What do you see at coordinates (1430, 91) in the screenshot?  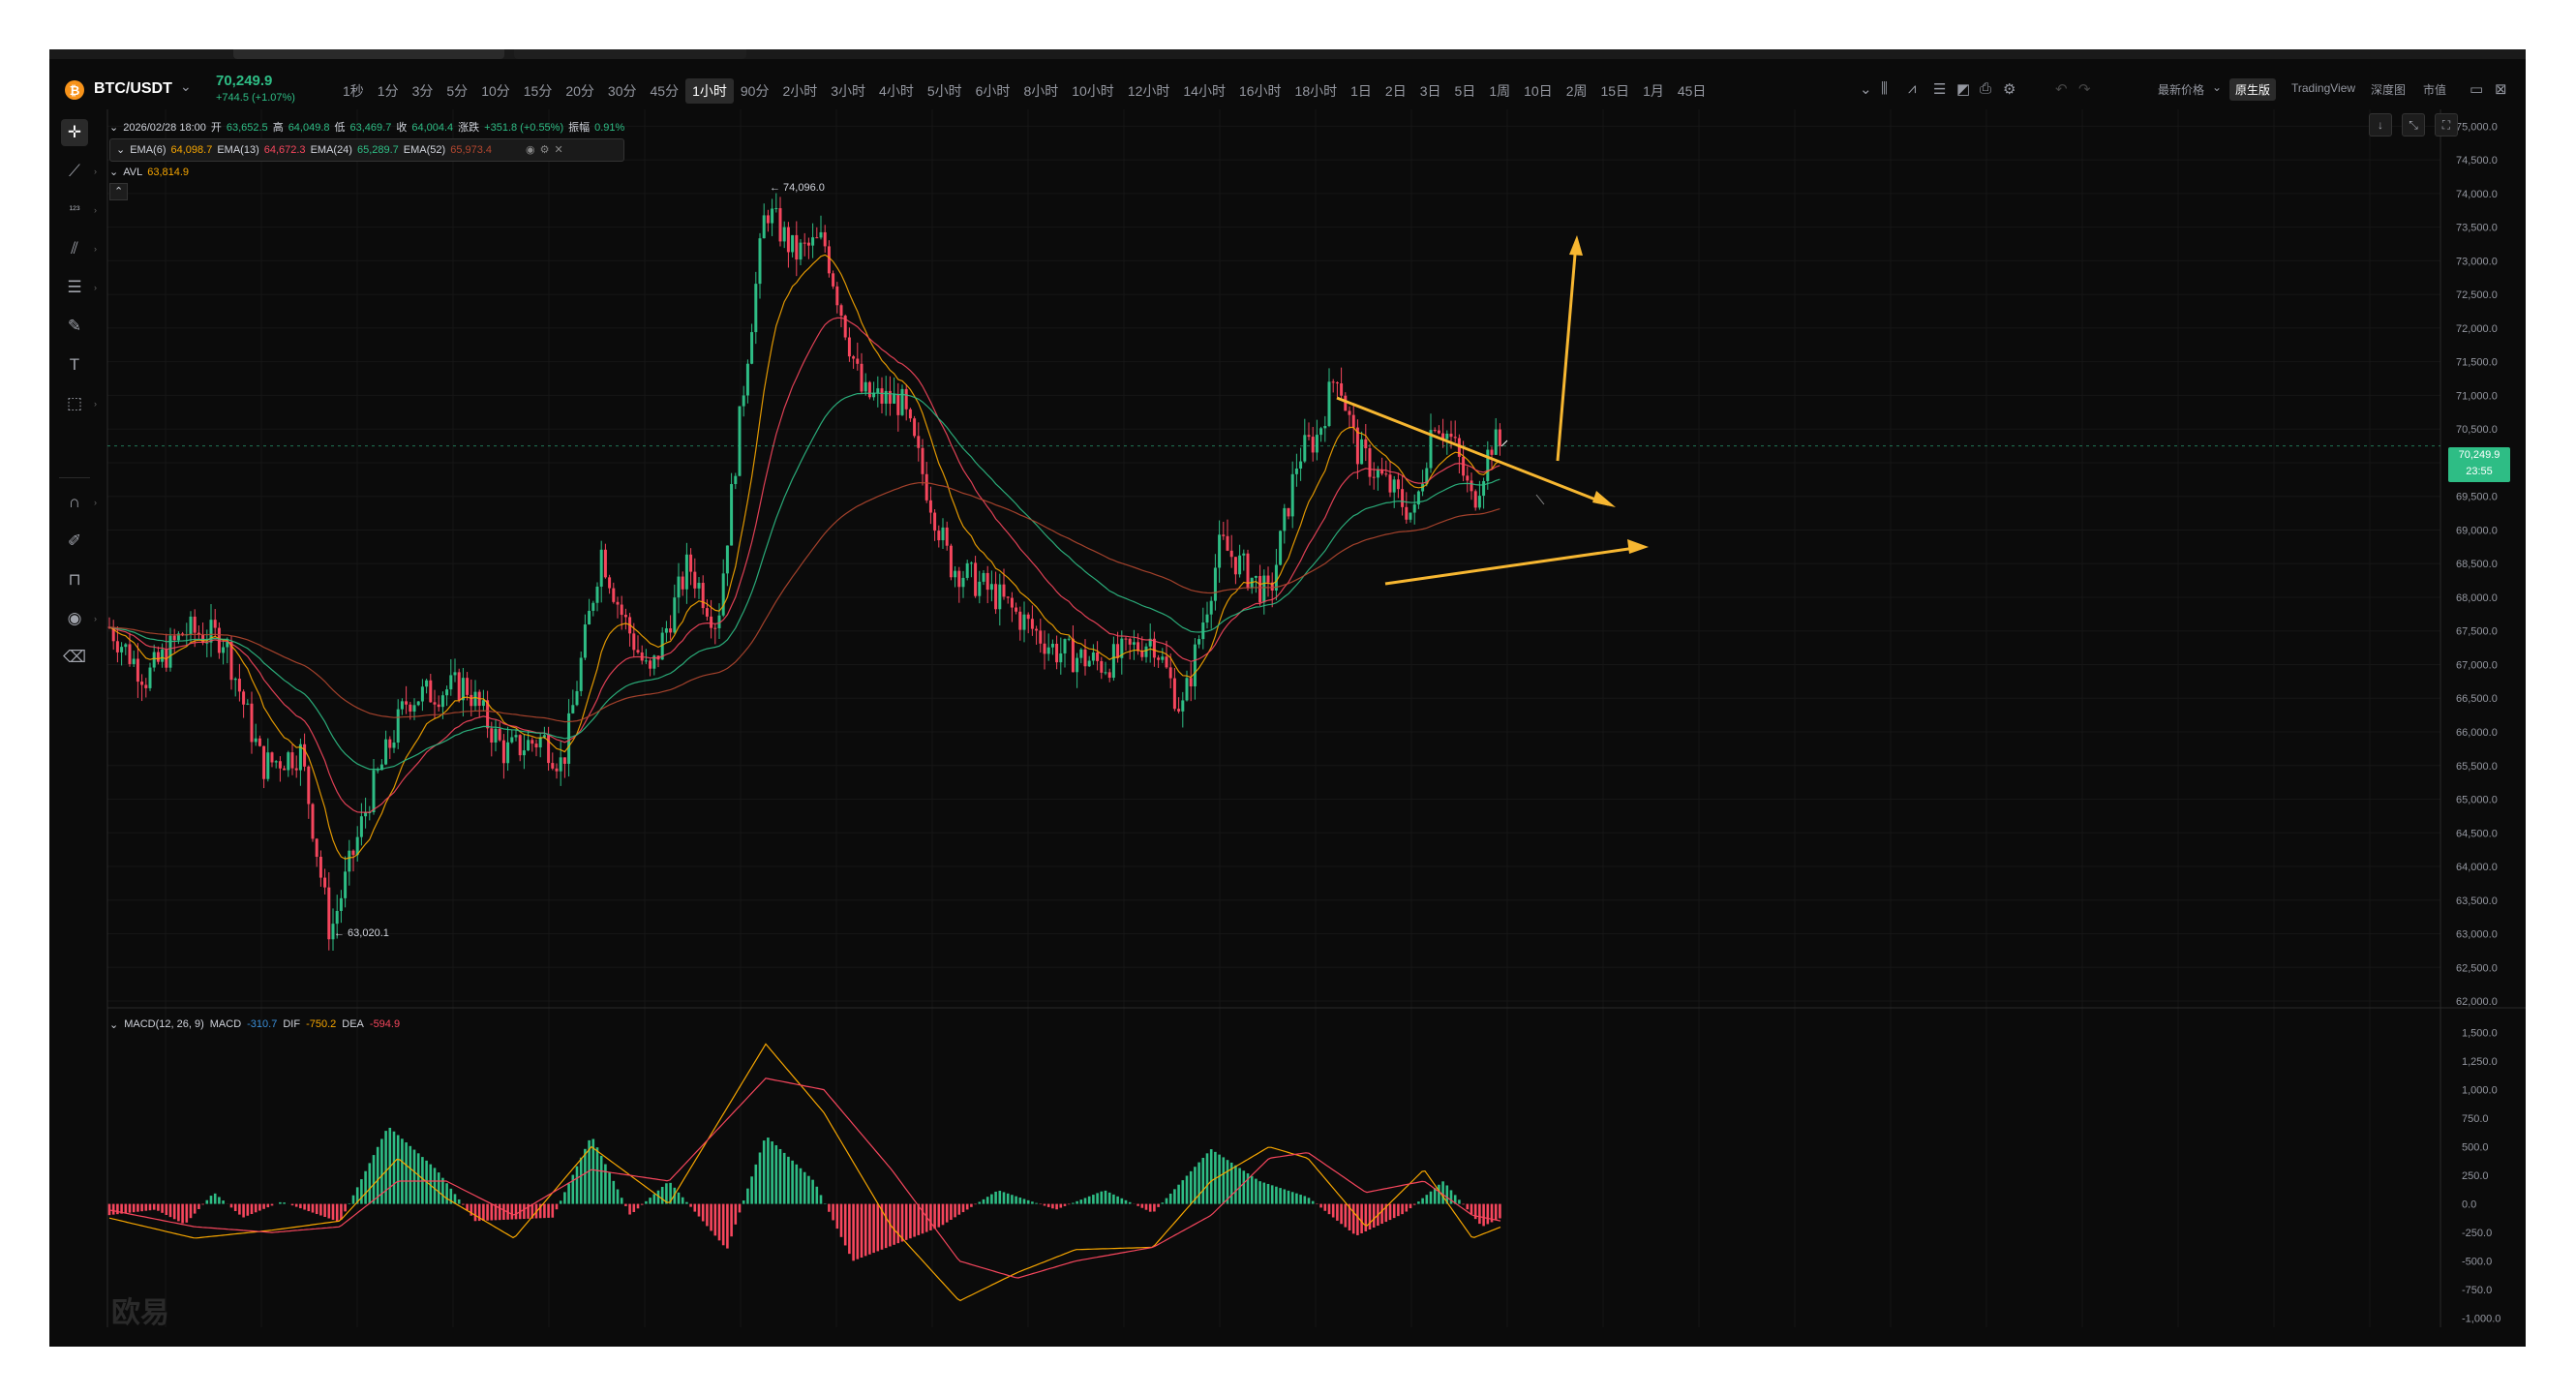 I see `interval-24: 3日` at bounding box center [1430, 91].